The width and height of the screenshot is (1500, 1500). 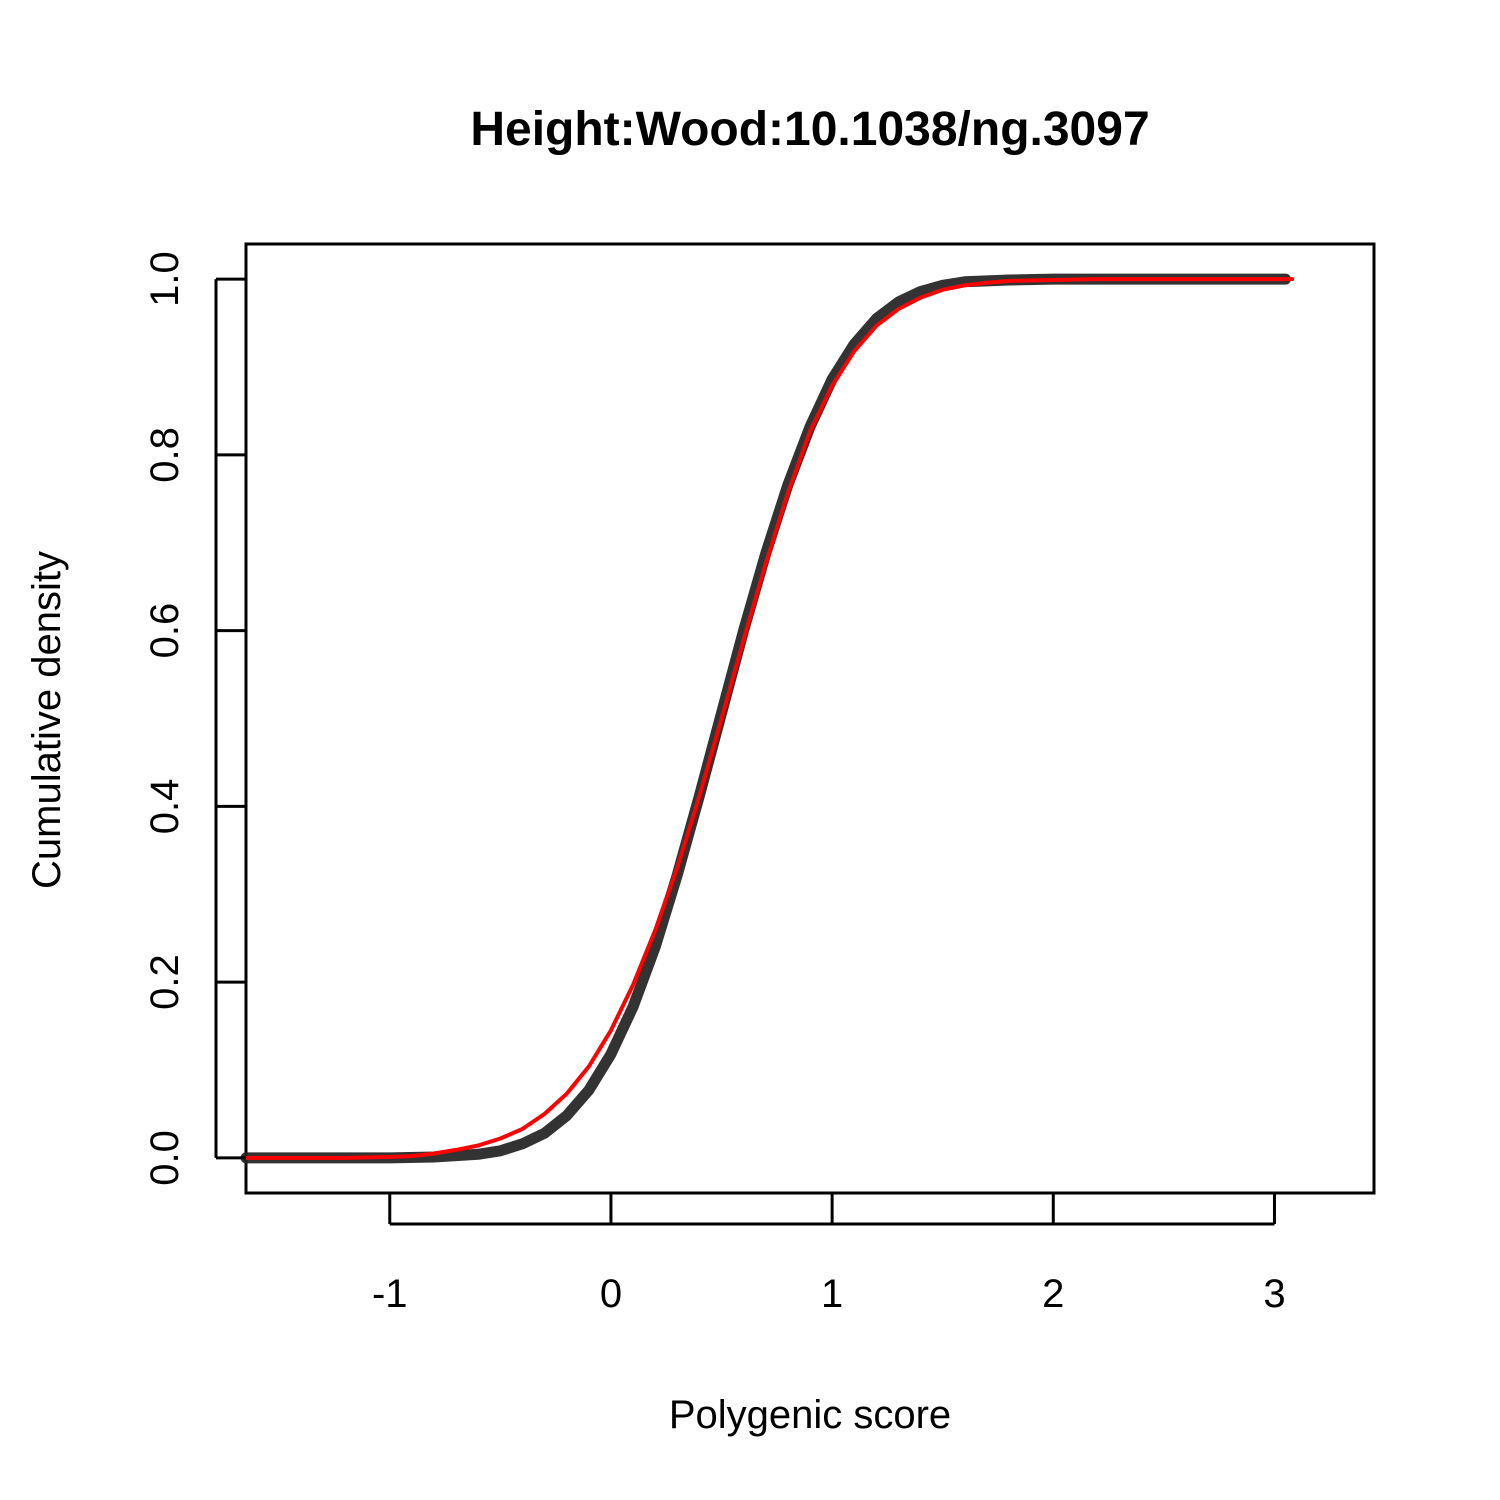 I want to click on x-tick-label: -1, so click(x=390, y=1294).